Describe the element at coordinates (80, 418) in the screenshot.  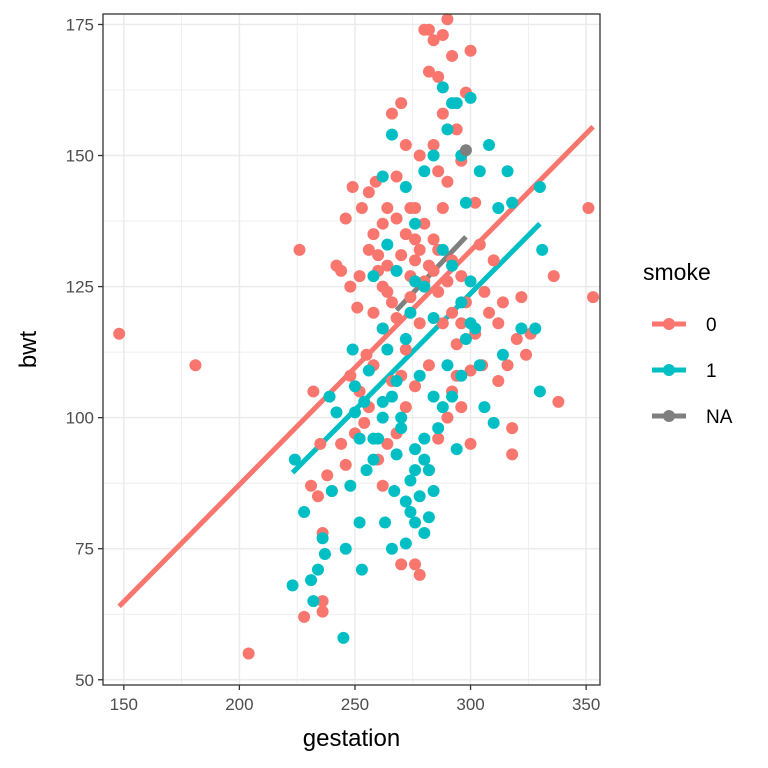
I see `y-tick-label: 100` at that location.